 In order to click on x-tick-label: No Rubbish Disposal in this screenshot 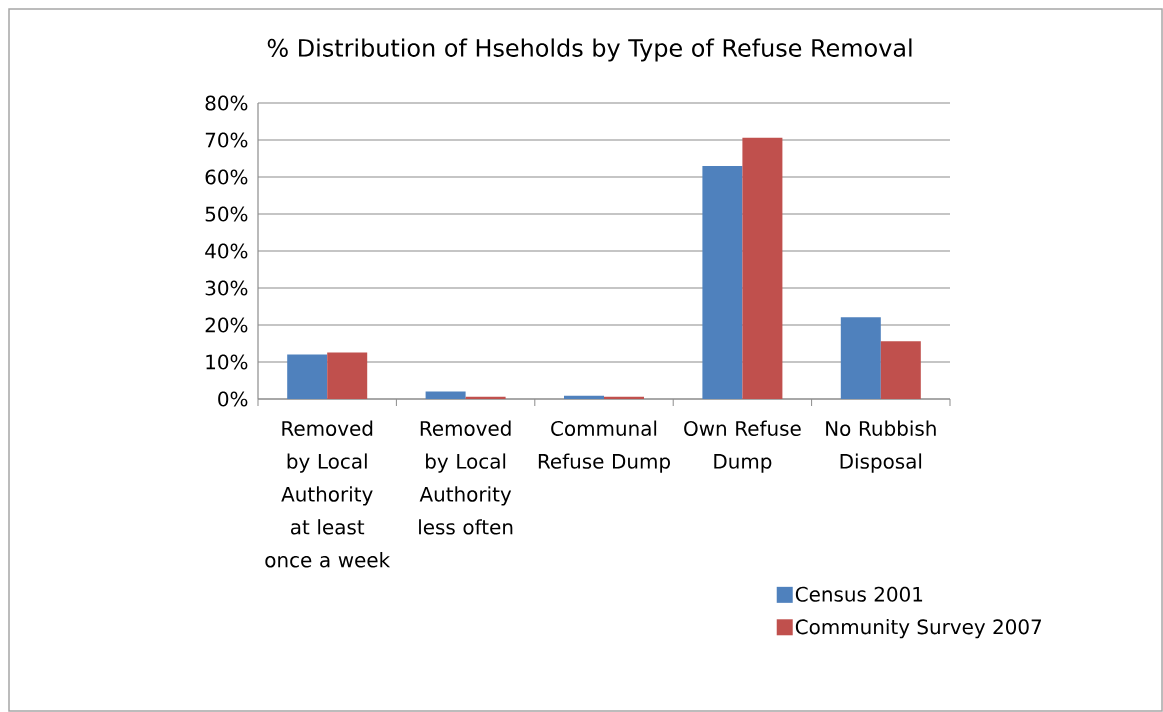, I will do `click(881, 446)`.